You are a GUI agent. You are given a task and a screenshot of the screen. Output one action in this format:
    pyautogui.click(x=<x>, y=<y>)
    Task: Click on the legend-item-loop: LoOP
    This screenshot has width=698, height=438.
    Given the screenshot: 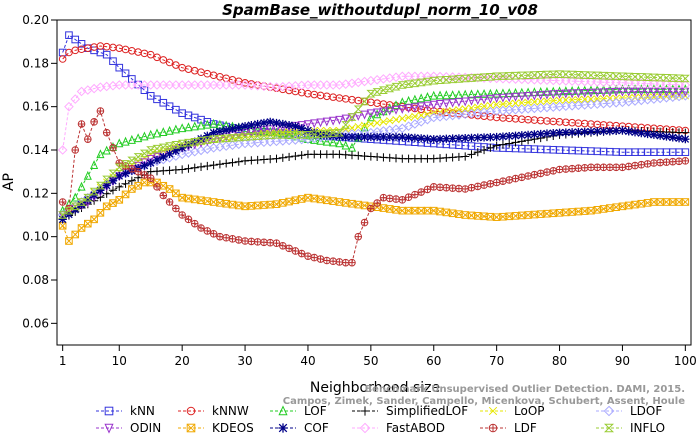 What is the action you would take?
    pyautogui.click(x=512, y=411)
    